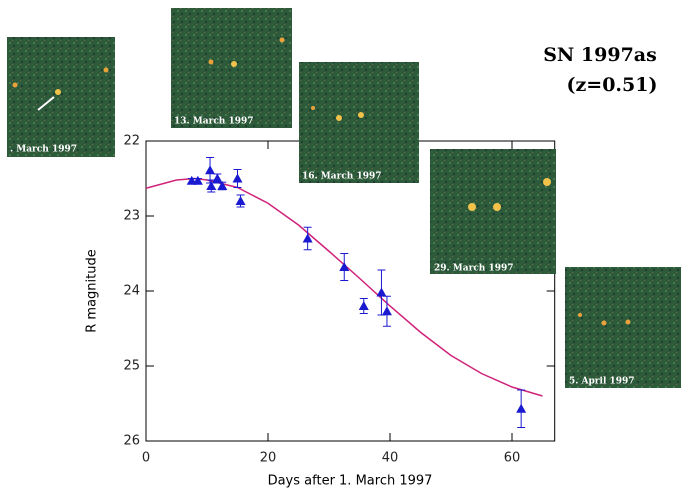 Image resolution: width=681 pixels, height=494 pixels. I want to click on inset: 29. March 1997, so click(493, 211).